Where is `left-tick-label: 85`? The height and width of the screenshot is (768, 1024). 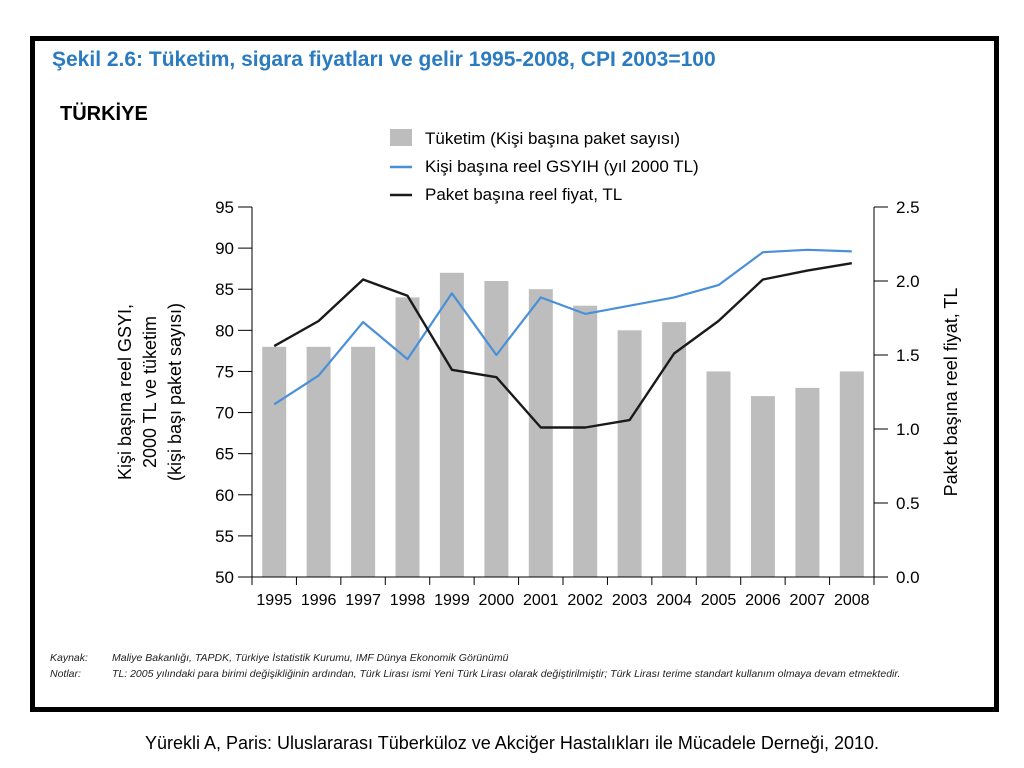
left-tick-label: 85 is located at coordinates (224, 289).